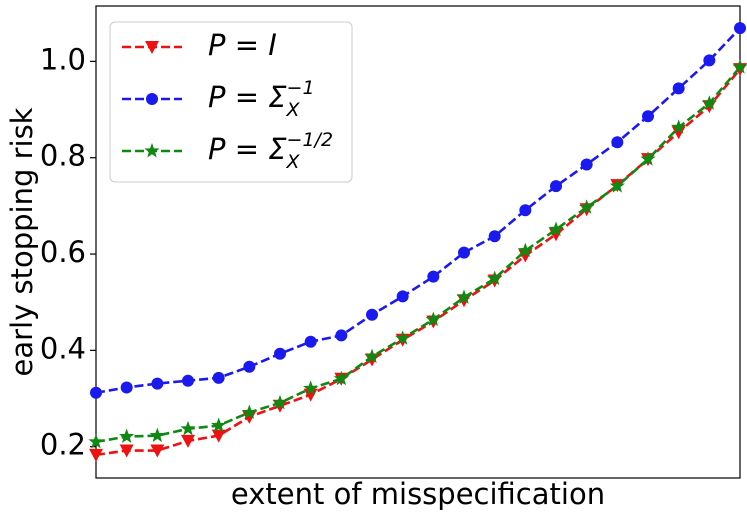 This screenshot has height=518, width=747. Describe the element at coordinates (63, 348) in the screenshot. I see `y-tick-label: 0.4` at that location.